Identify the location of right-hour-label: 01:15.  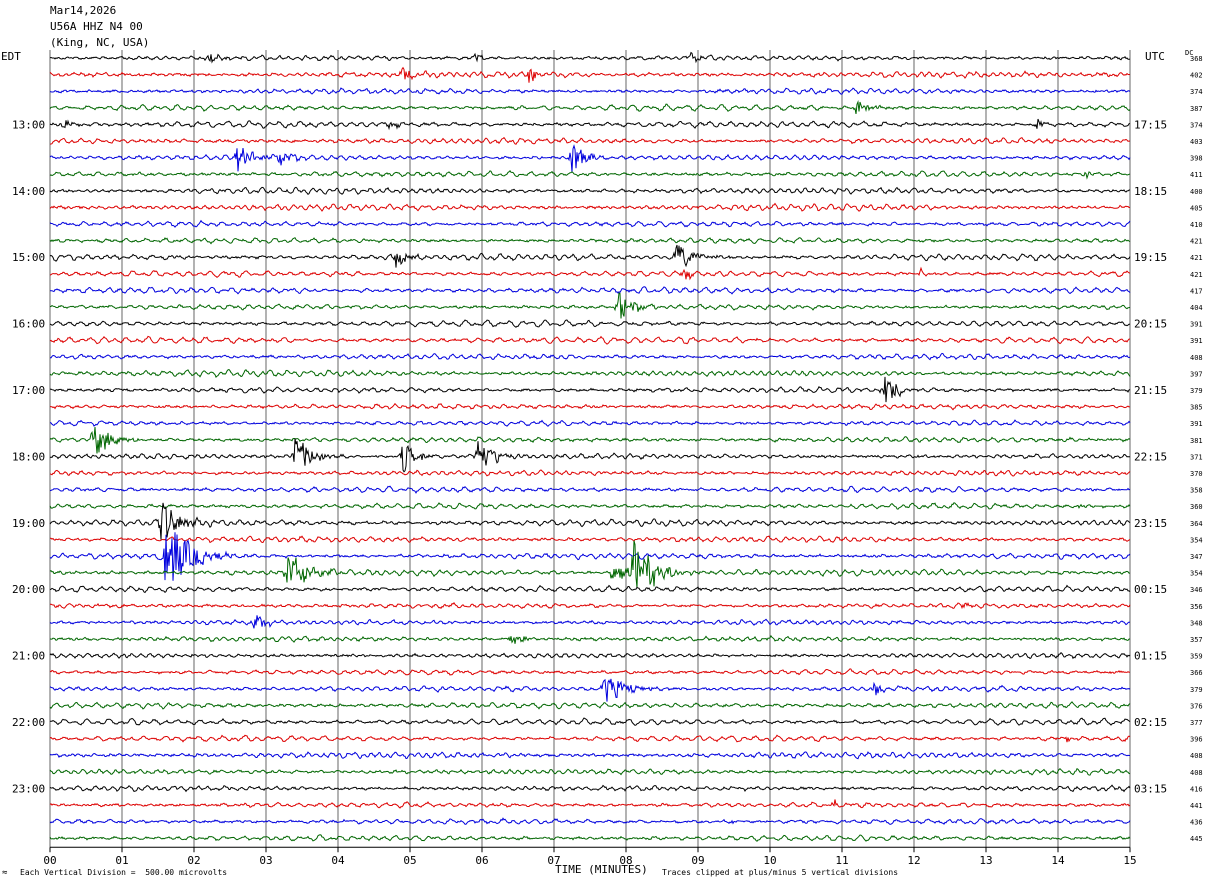
(1150, 656).